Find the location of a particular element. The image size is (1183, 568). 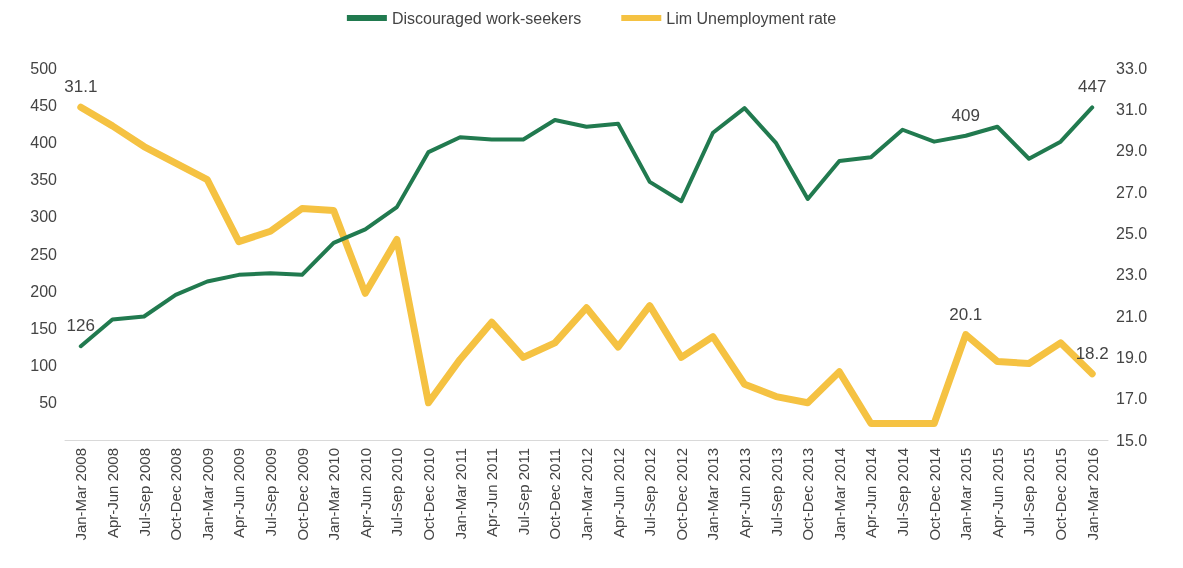

x-tick-label: Jan-Mar 2011 is located at coordinates (460, 494).